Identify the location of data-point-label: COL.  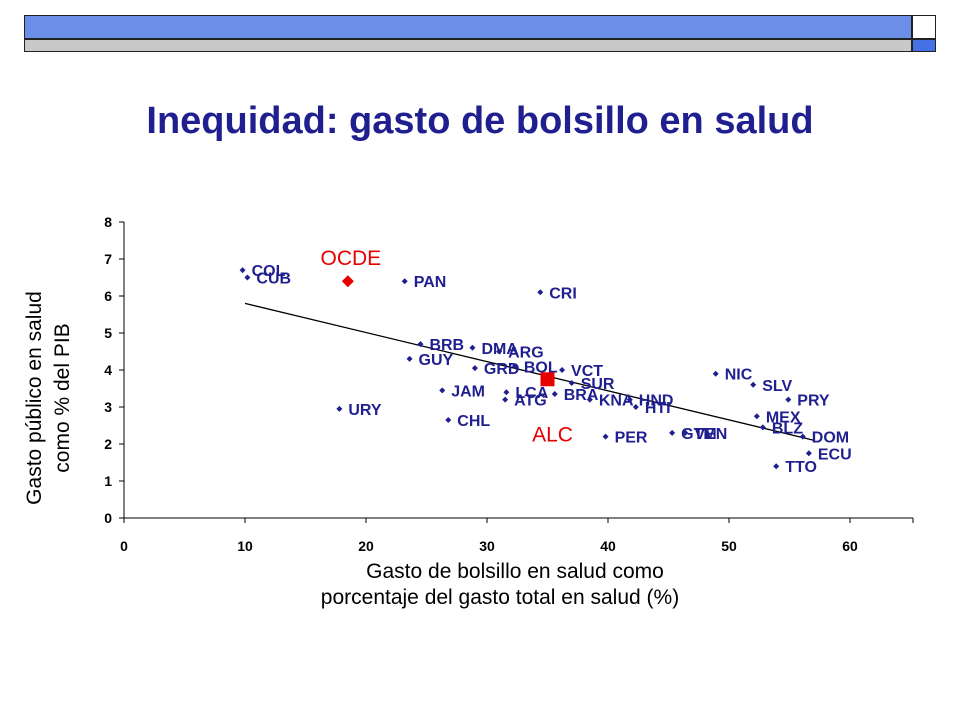
(269, 271).